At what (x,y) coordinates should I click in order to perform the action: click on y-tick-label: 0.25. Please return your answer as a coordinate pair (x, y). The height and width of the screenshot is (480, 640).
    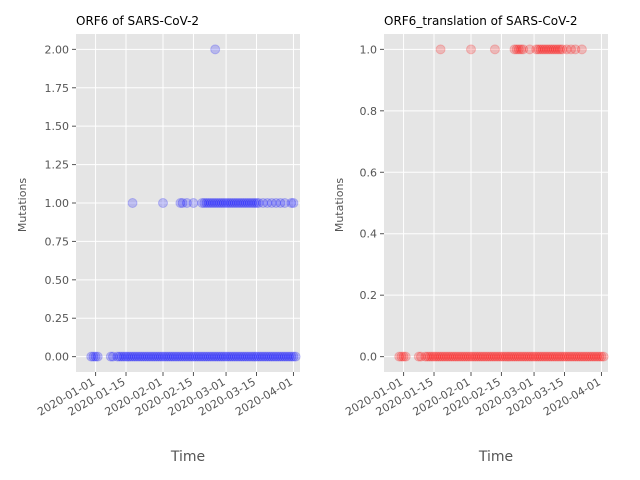
    Looking at the image, I should click on (57, 318).